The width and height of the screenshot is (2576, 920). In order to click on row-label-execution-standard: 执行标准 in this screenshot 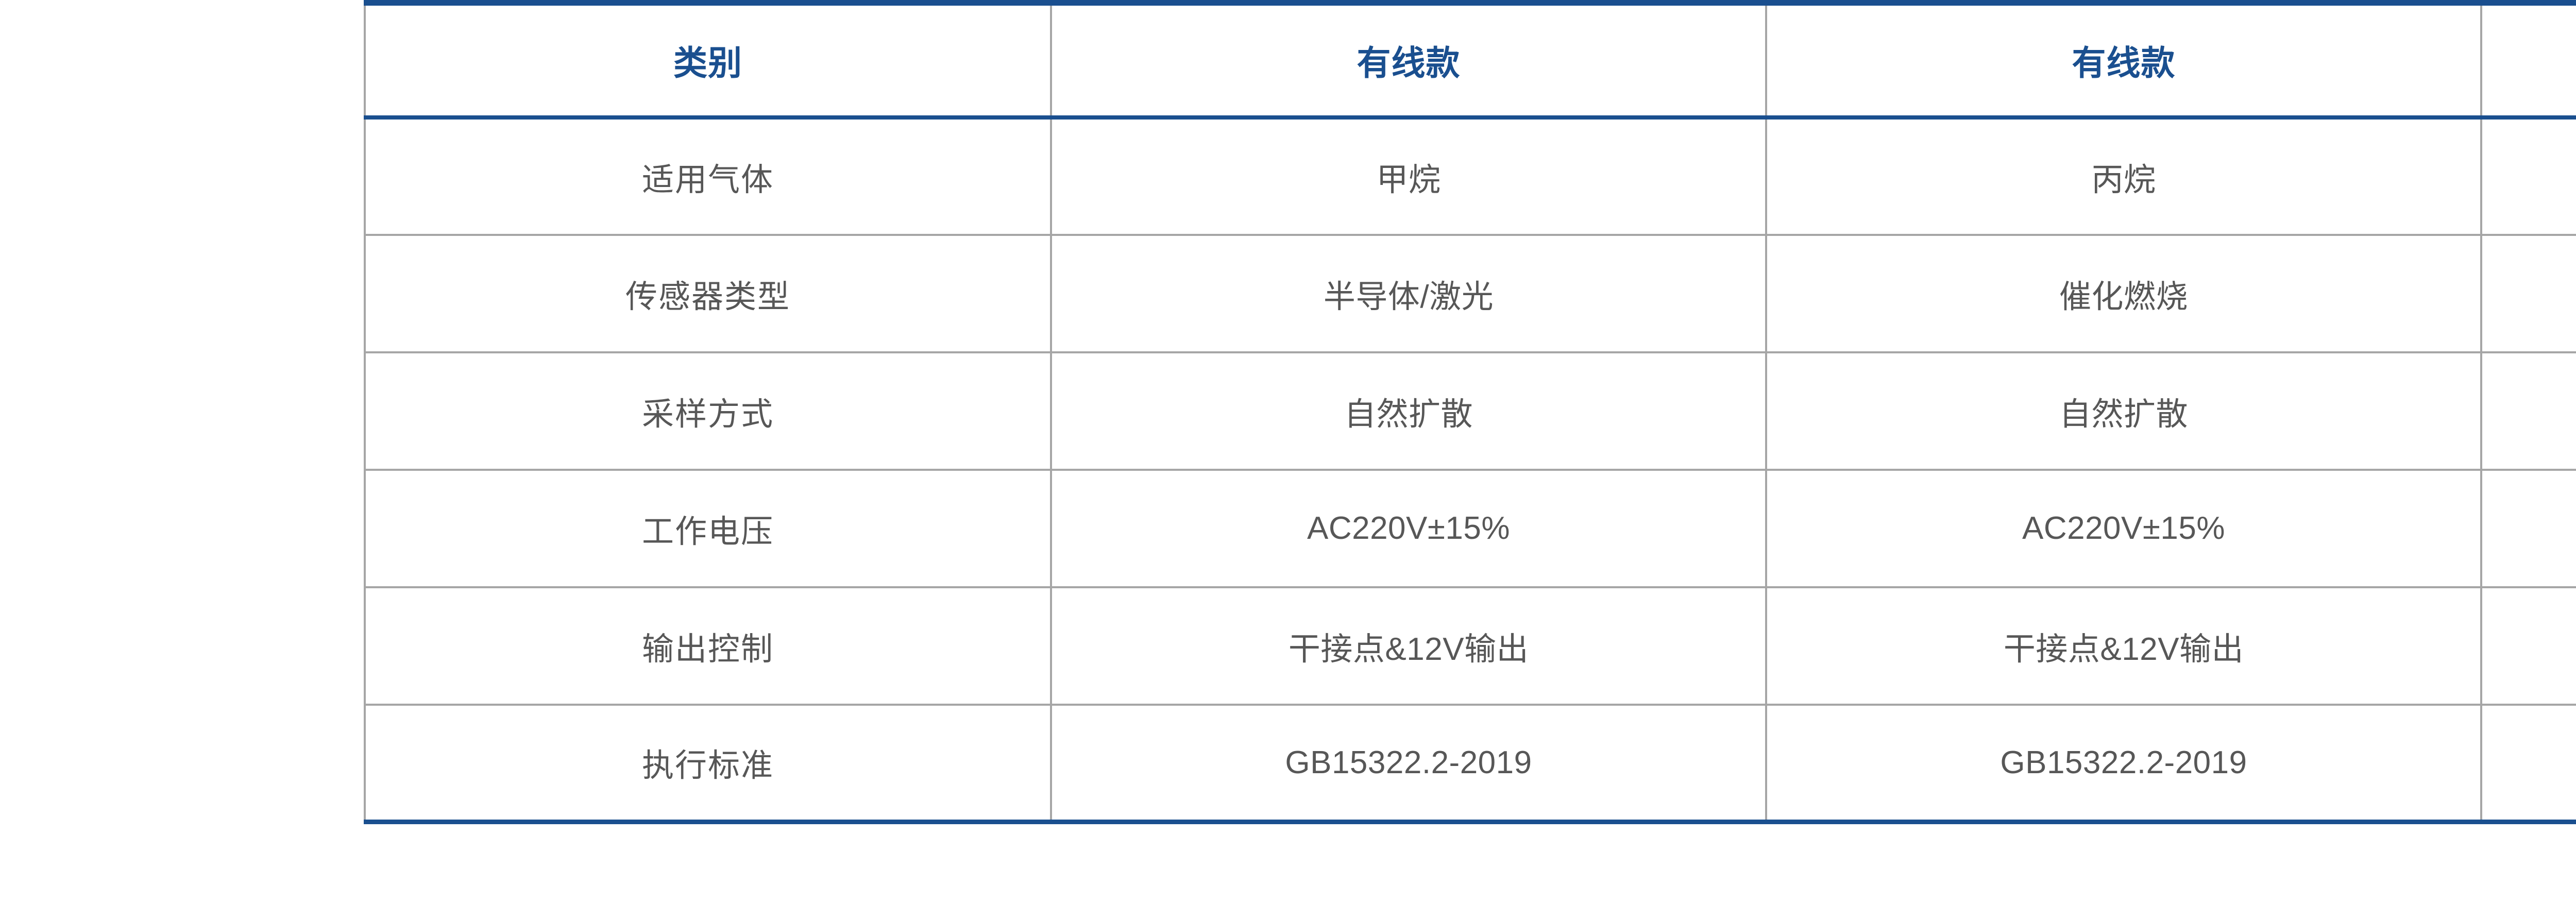, I will do `click(707, 764)`.